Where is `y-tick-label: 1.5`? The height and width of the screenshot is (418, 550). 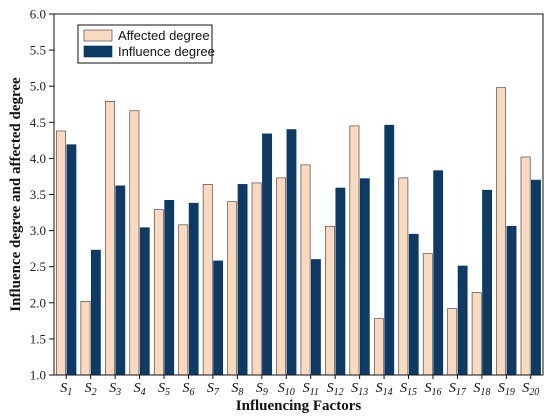 y-tick-label: 1.5 is located at coordinates (38, 338).